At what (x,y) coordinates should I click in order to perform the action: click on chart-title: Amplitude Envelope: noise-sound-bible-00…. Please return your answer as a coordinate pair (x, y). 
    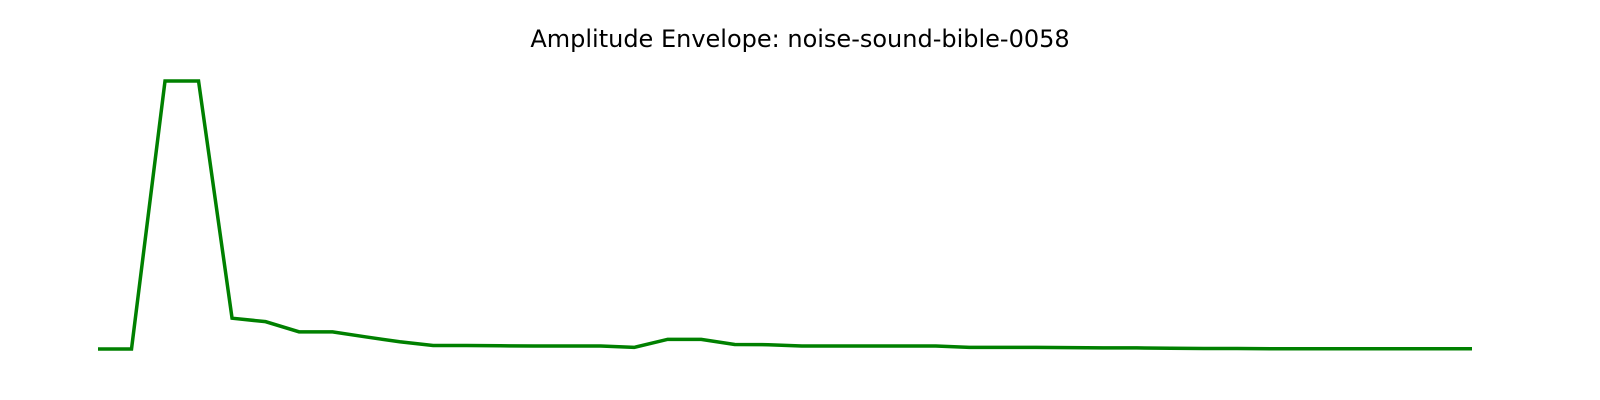
    Looking at the image, I should click on (800, 39).